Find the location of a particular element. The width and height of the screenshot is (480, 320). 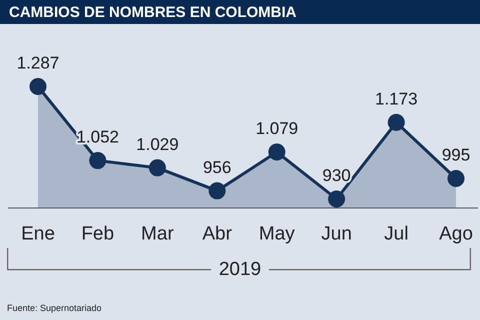

data-label: 1.173 is located at coordinates (396, 98).